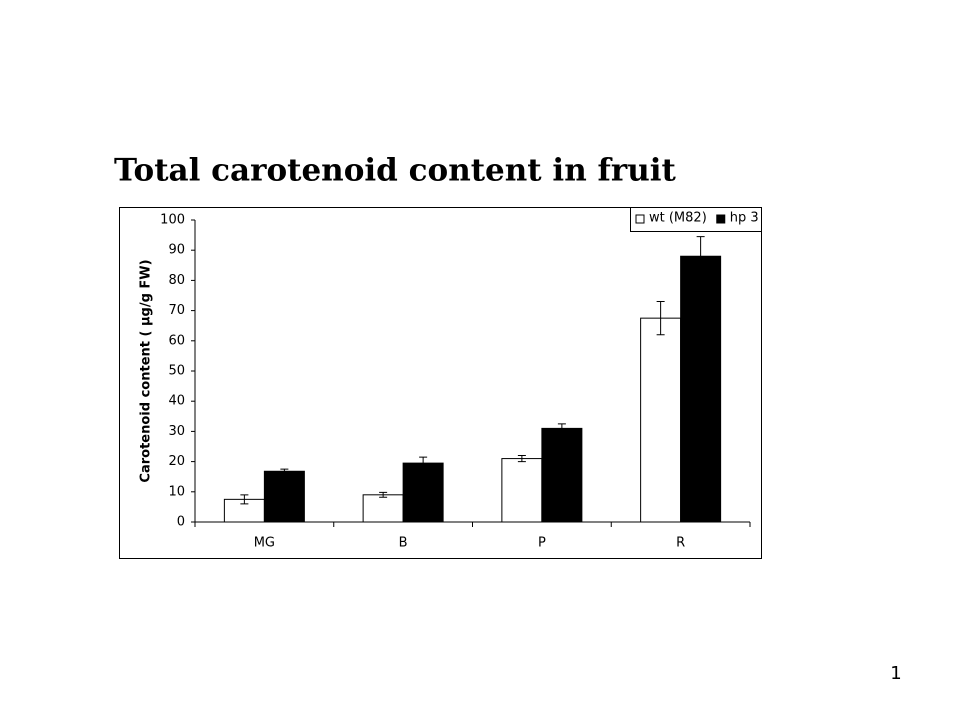 The width and height of the screenshot is (960, 720). What do you see at coordinates (395, 171) in the screenshot?
I see `chart-title: Total carotenoid content in fruit` at bounding box center [395, 171].